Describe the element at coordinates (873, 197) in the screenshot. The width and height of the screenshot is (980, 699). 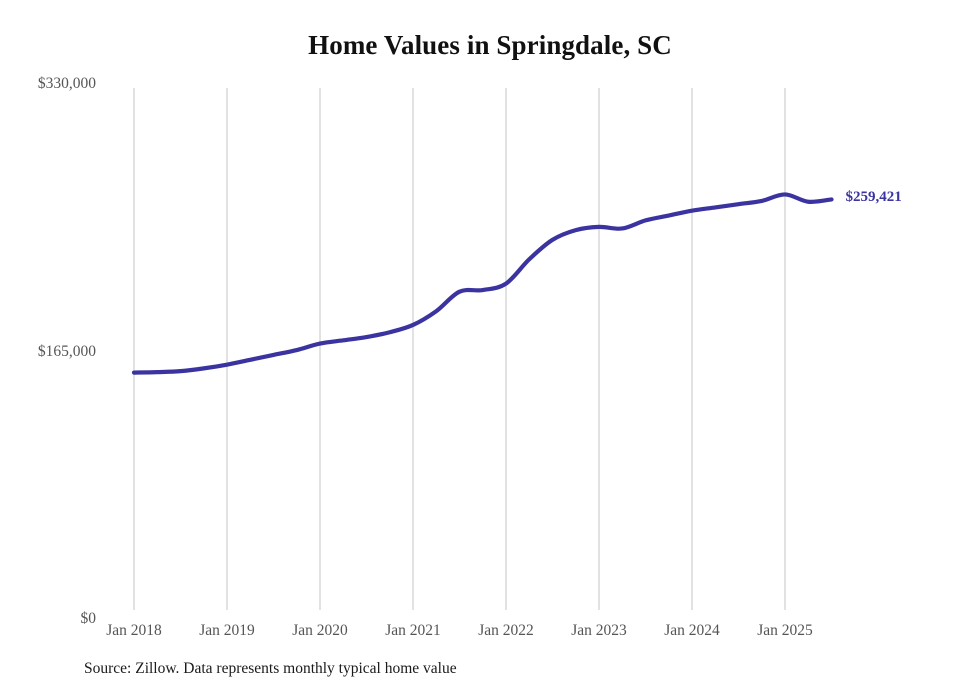
I see `end-value-label: $259,421` at that location.